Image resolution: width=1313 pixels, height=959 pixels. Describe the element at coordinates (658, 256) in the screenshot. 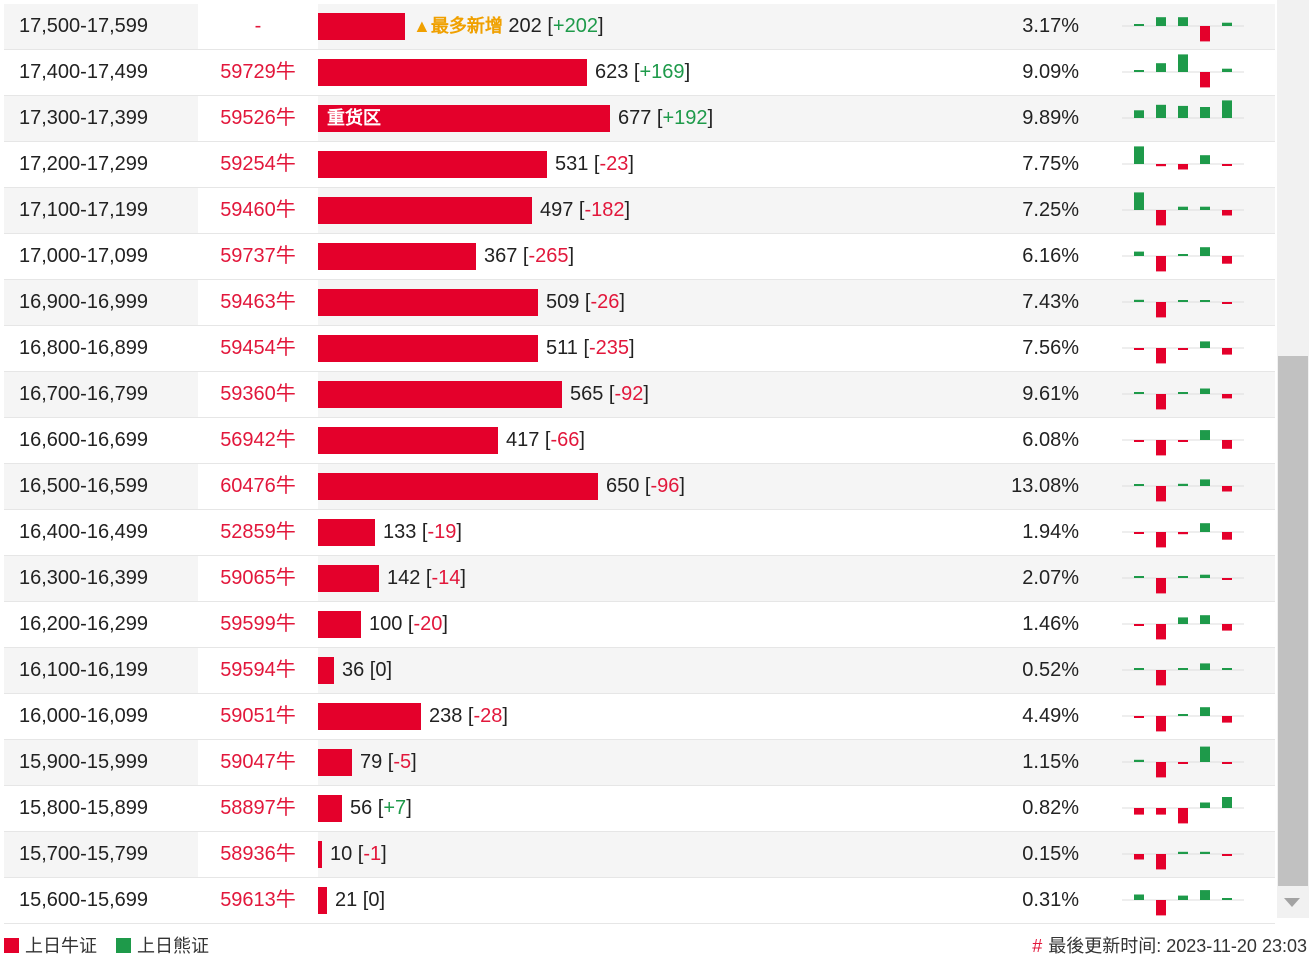

I see `count-bar-cell: 367 [-265]` at that location.